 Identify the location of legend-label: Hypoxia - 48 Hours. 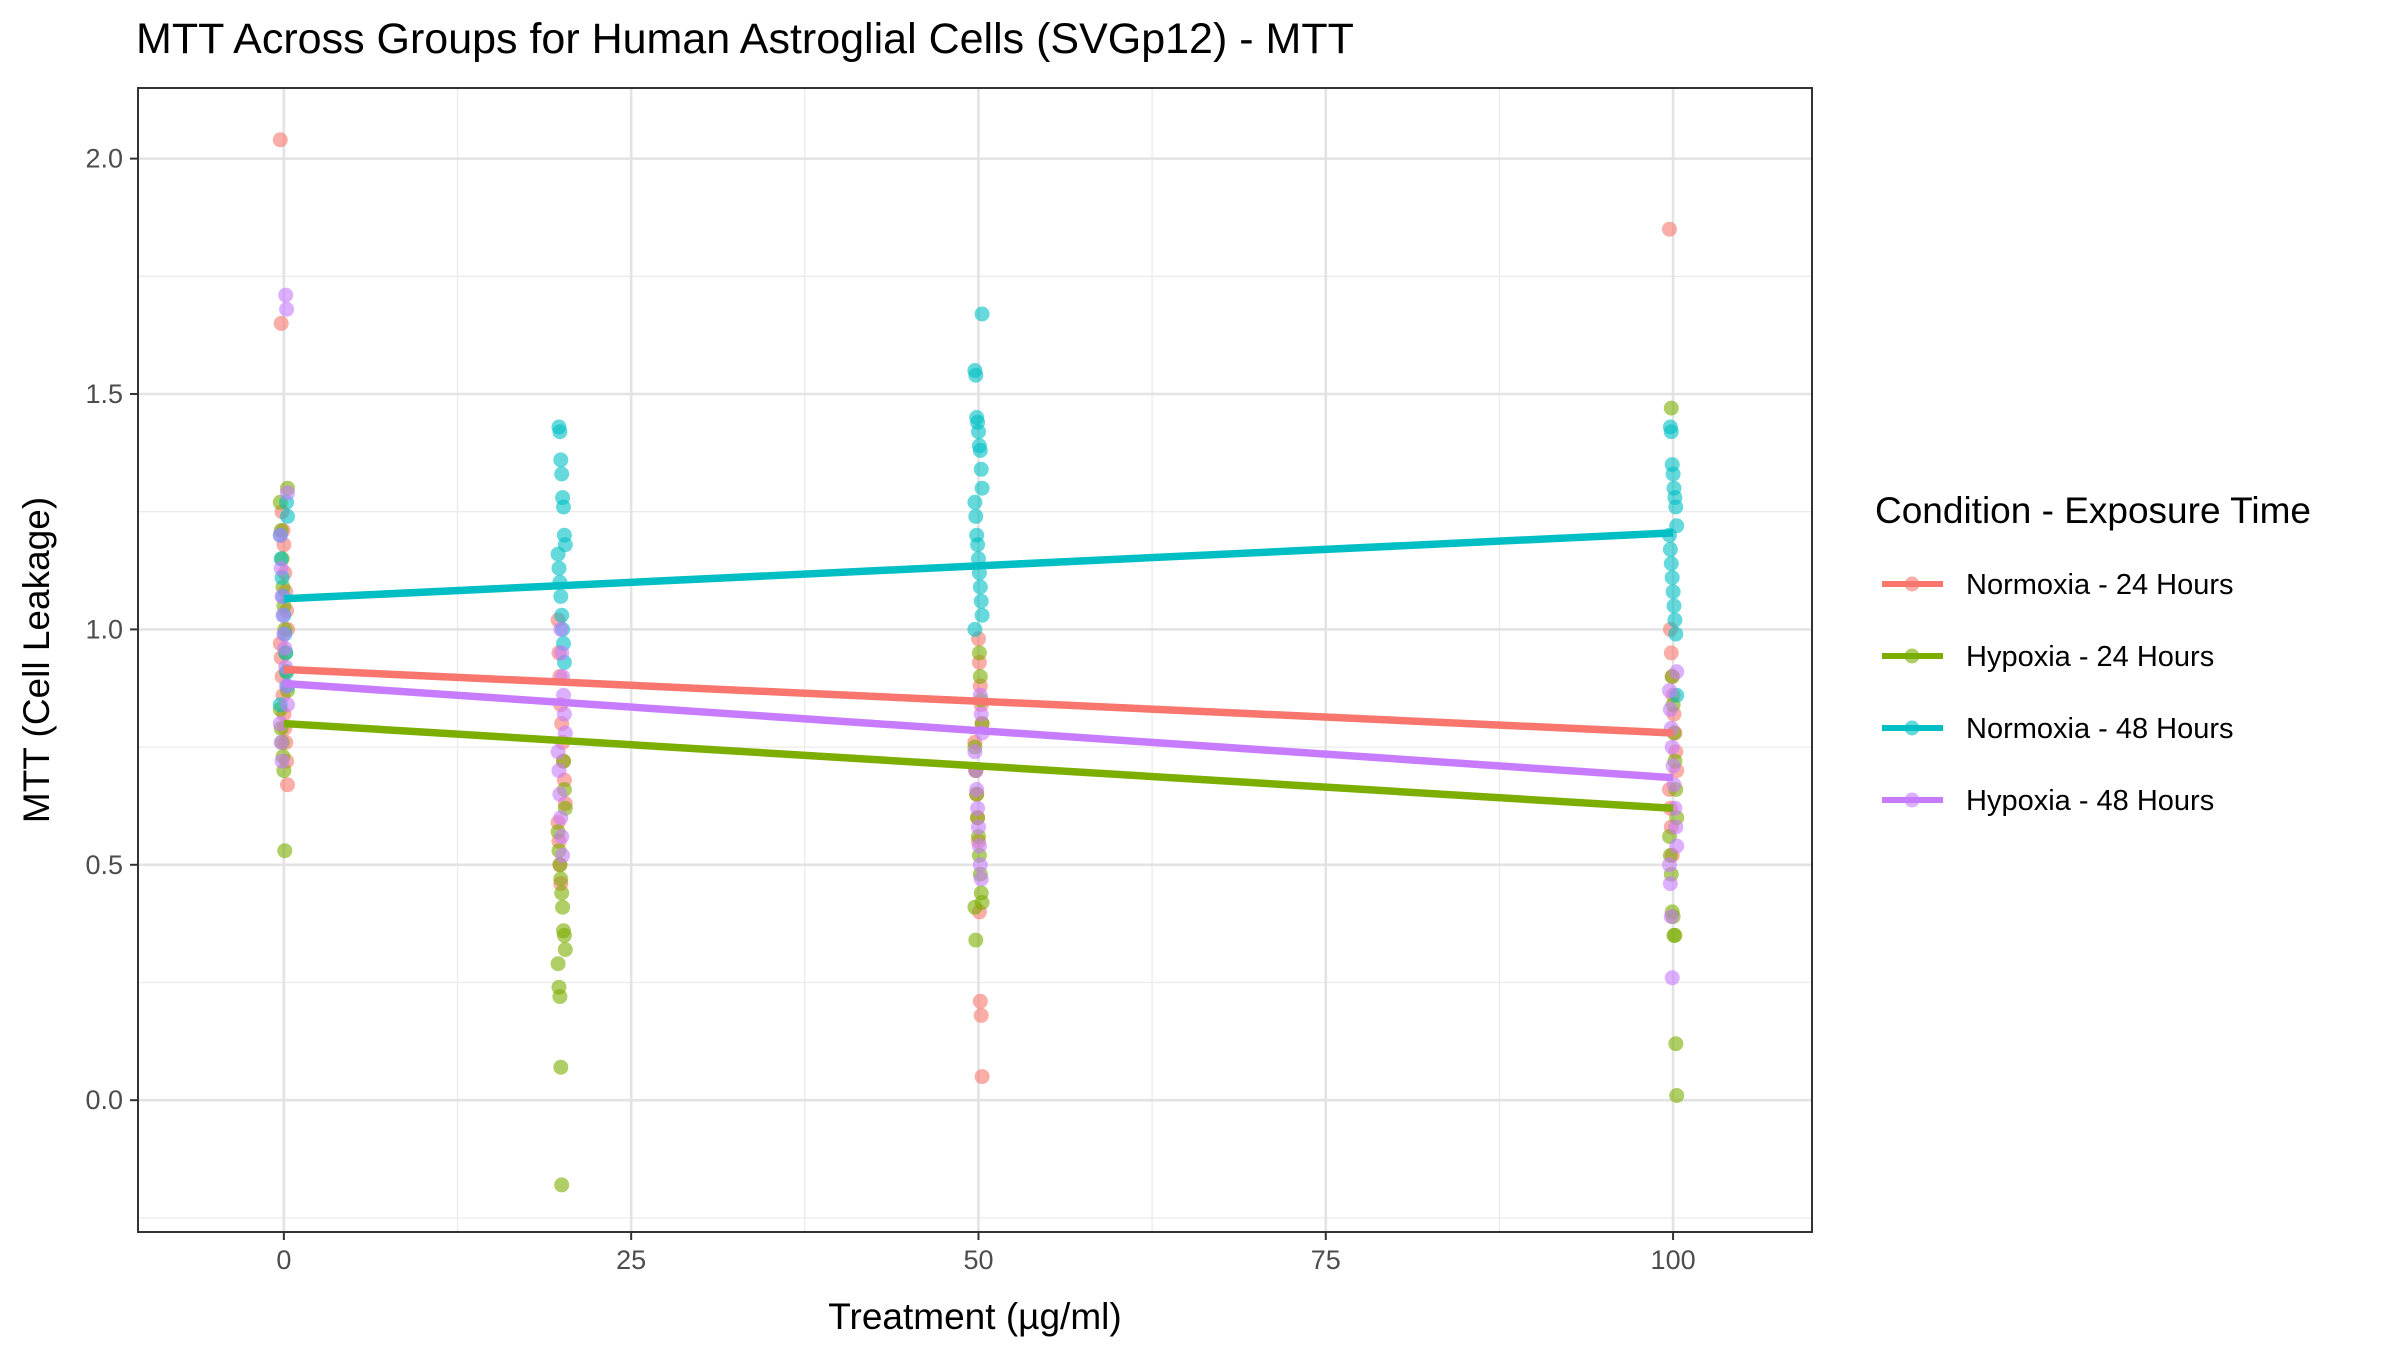
(2090, 801).